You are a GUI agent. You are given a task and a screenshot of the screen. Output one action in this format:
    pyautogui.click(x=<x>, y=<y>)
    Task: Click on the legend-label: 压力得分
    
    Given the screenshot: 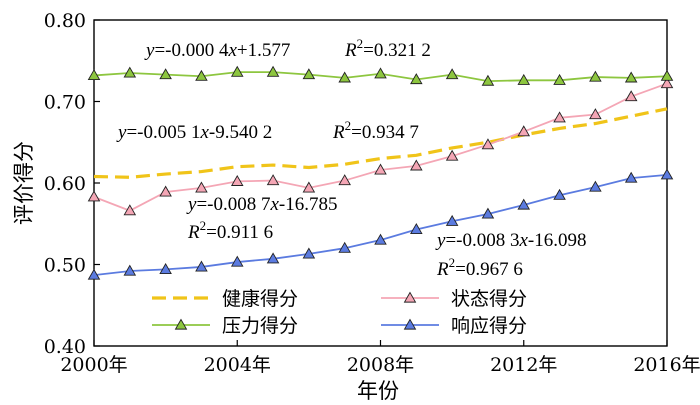 What is the action you would take?
    pyautogui.click(x=260, y=326)
    